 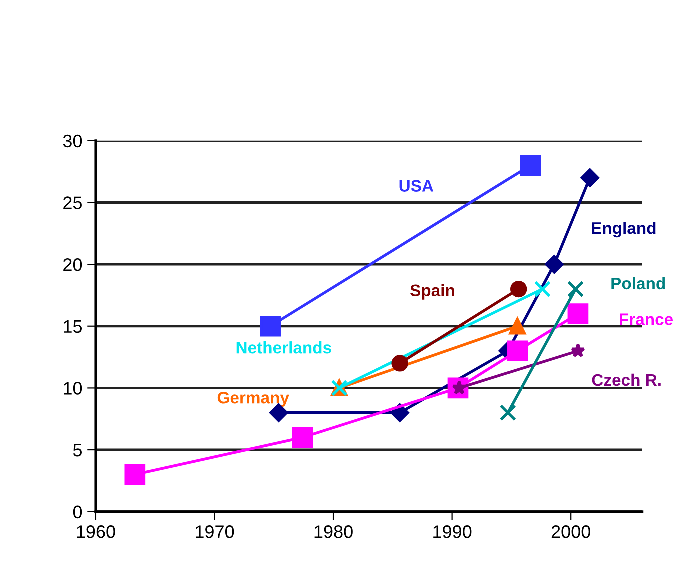 I want to click on series-label: Spain, so click(x=432, y=292).